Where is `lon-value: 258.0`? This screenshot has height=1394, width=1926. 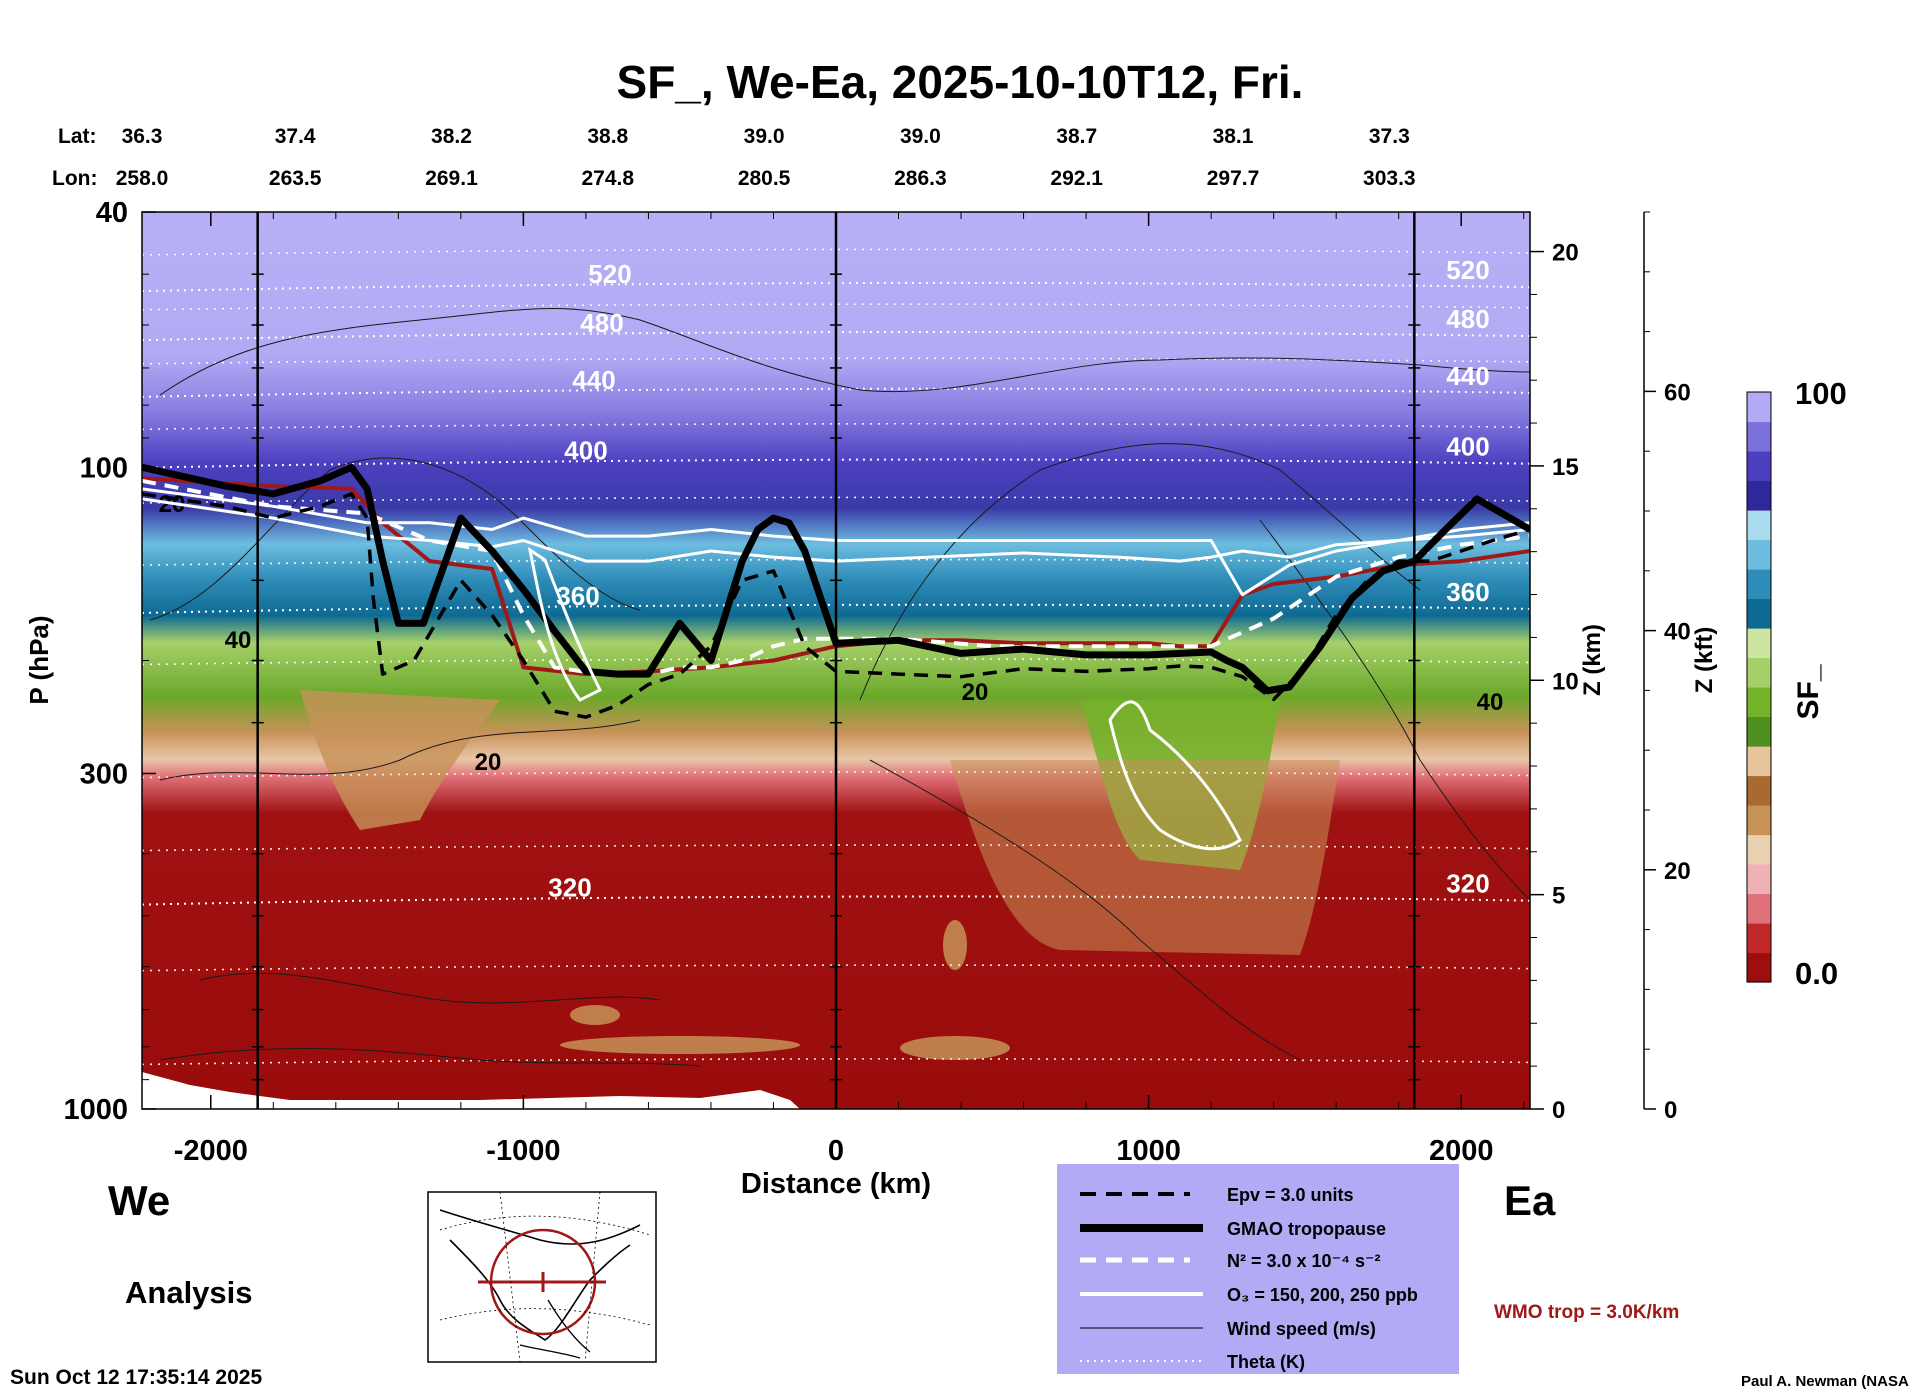 lon-value: 258.0 is located at coordinates (142, 178).